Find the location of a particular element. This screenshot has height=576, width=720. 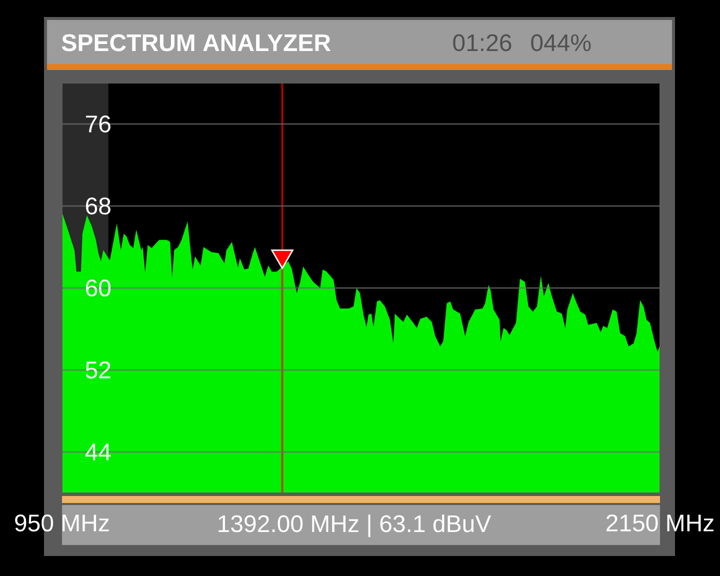

y-tick-label: 60 is located at coordinates (98, 287).